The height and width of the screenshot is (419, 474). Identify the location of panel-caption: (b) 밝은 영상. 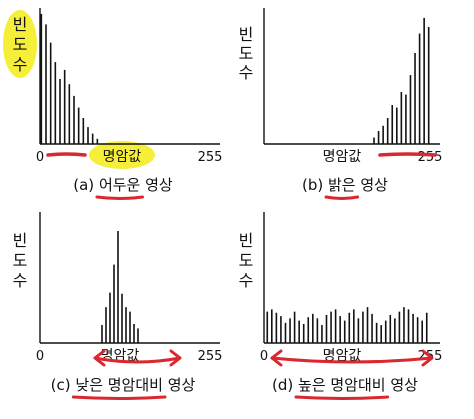
(345, 185).